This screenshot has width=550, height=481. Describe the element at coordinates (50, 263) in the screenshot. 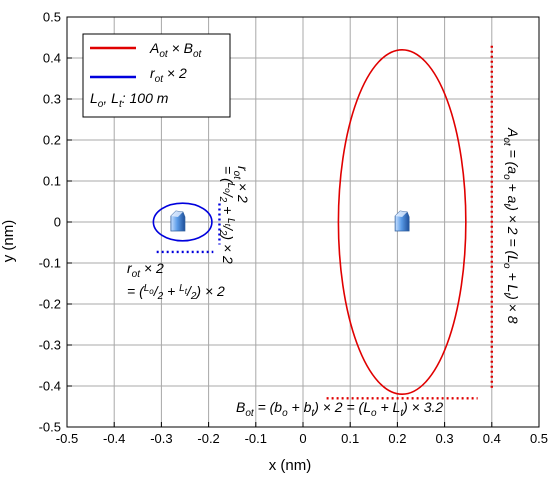

I see `y-tick-label: -0.1` at that location.